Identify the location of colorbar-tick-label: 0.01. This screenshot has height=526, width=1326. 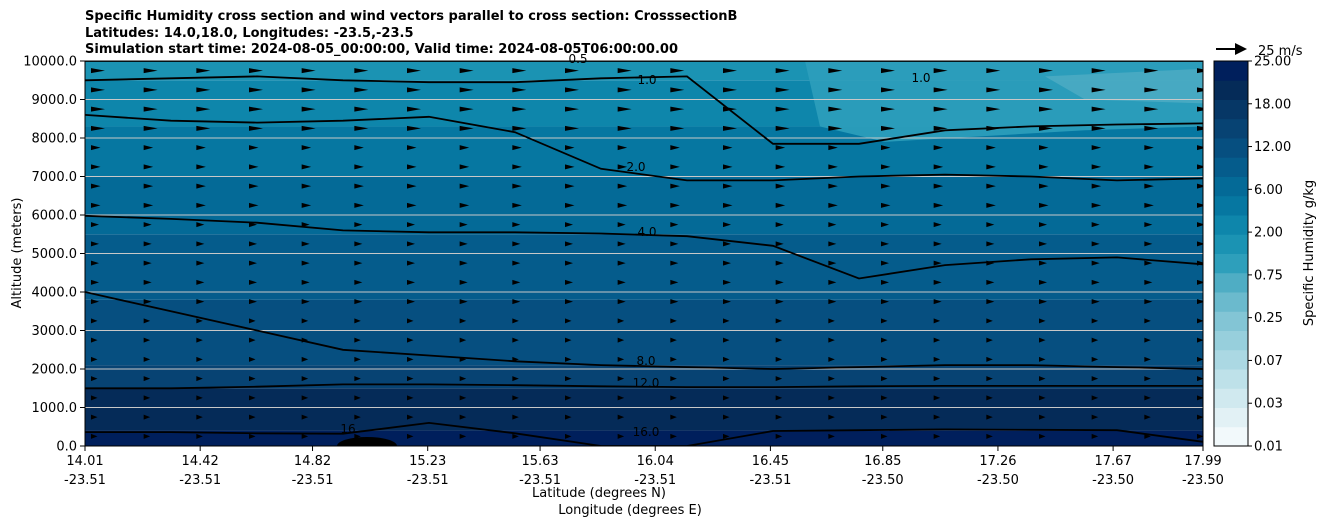
(1268, 447).